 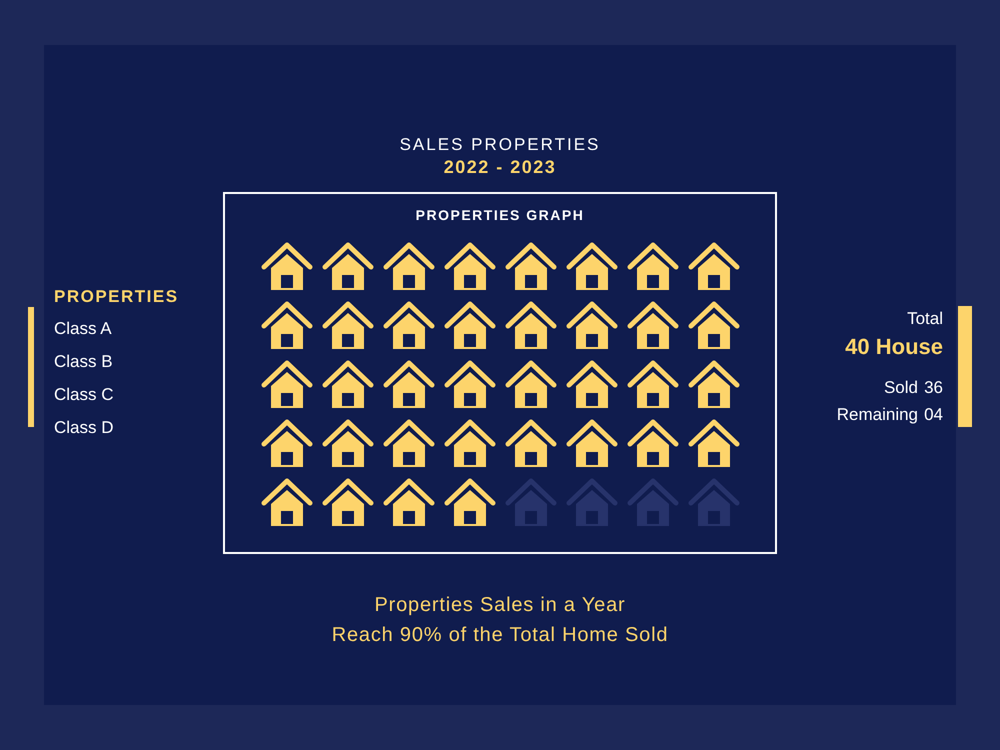 What do you see at coordinates (901, 387) in the screenshot?
I see `category-label: Sold` at bounding box center [901, 387].